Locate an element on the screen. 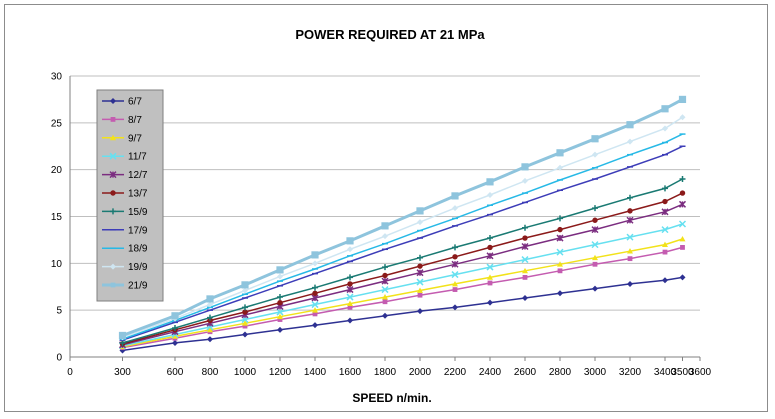 This screenshot has width=775, height=419. y-tick-label: 5 is located at coordinates (59, 311).